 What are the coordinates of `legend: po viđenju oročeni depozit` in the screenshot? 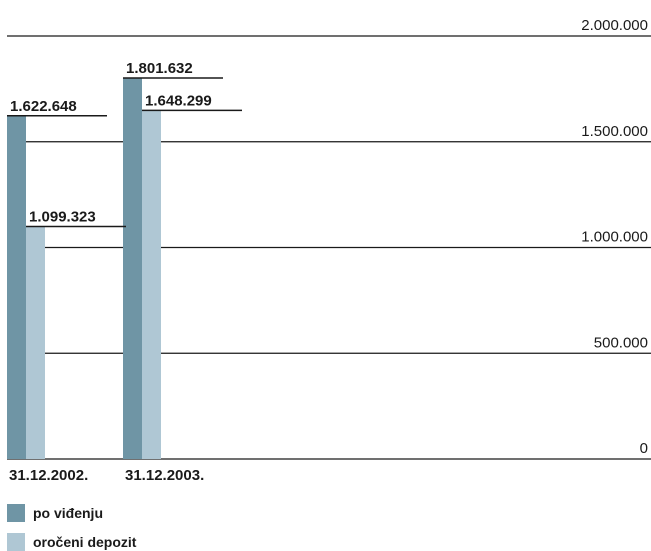 It's located at (72, 527).